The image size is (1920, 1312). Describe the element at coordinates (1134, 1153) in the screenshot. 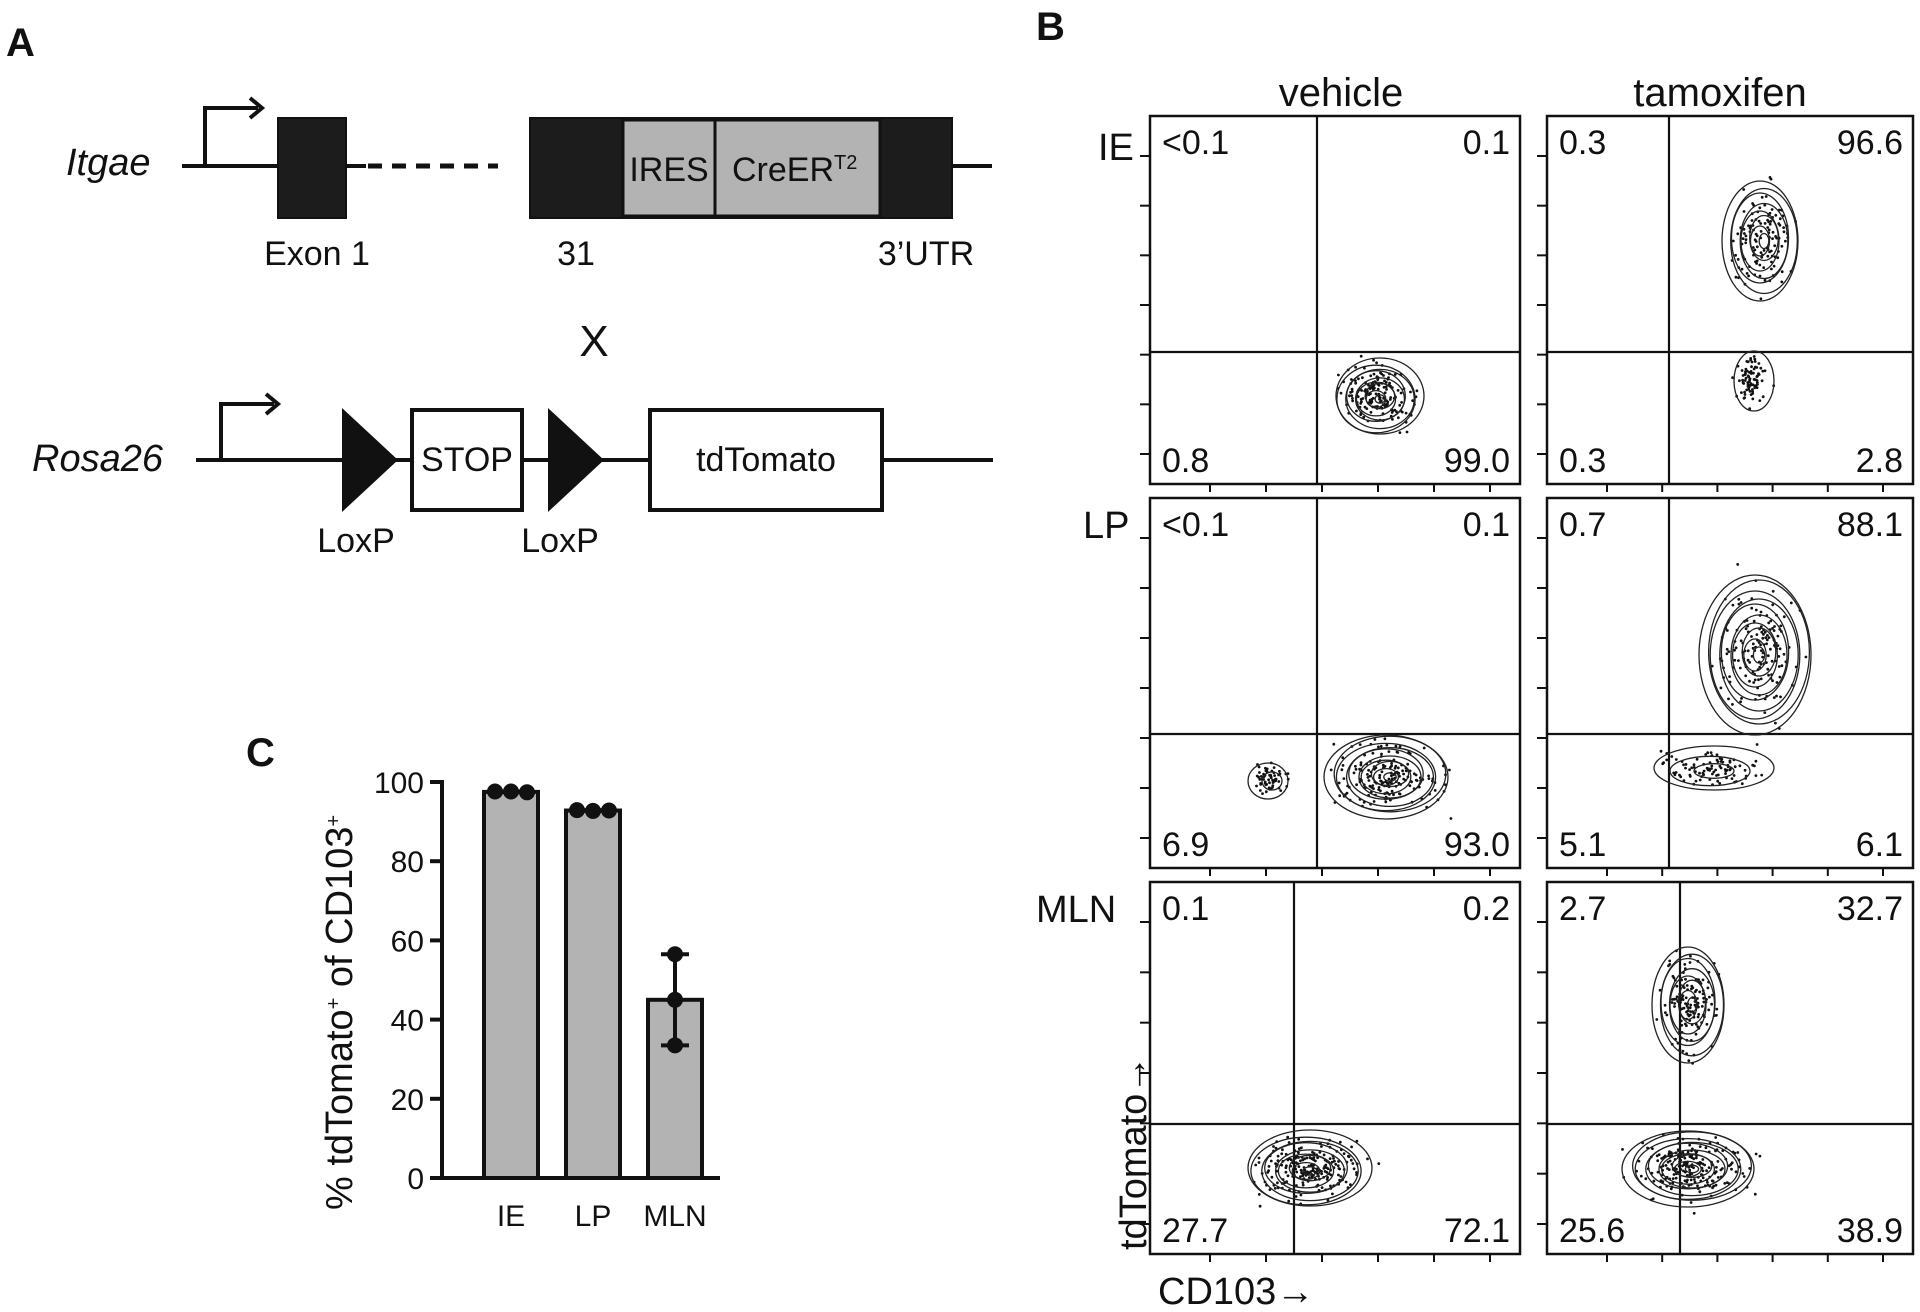

I see `y-axis-title-tdtomato: tdTomato→` at that location.